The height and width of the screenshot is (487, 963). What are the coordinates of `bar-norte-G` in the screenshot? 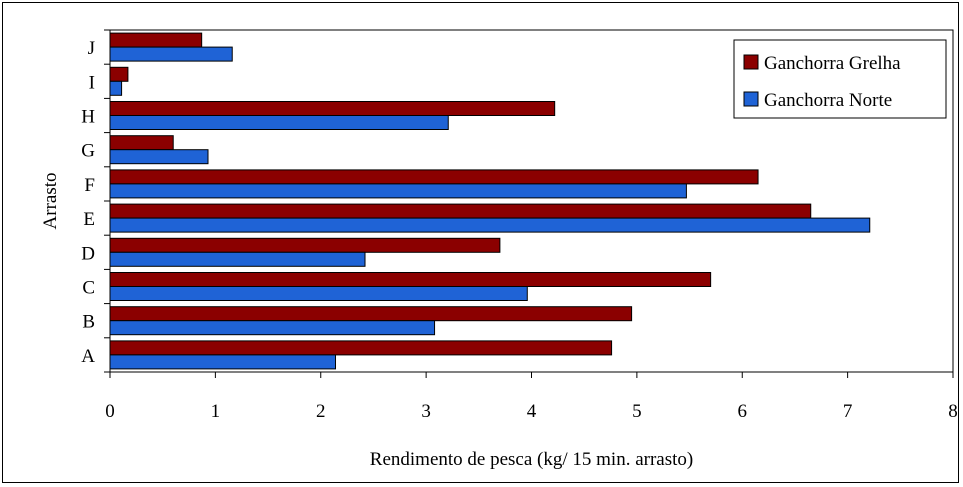 It's located at (159, 157).